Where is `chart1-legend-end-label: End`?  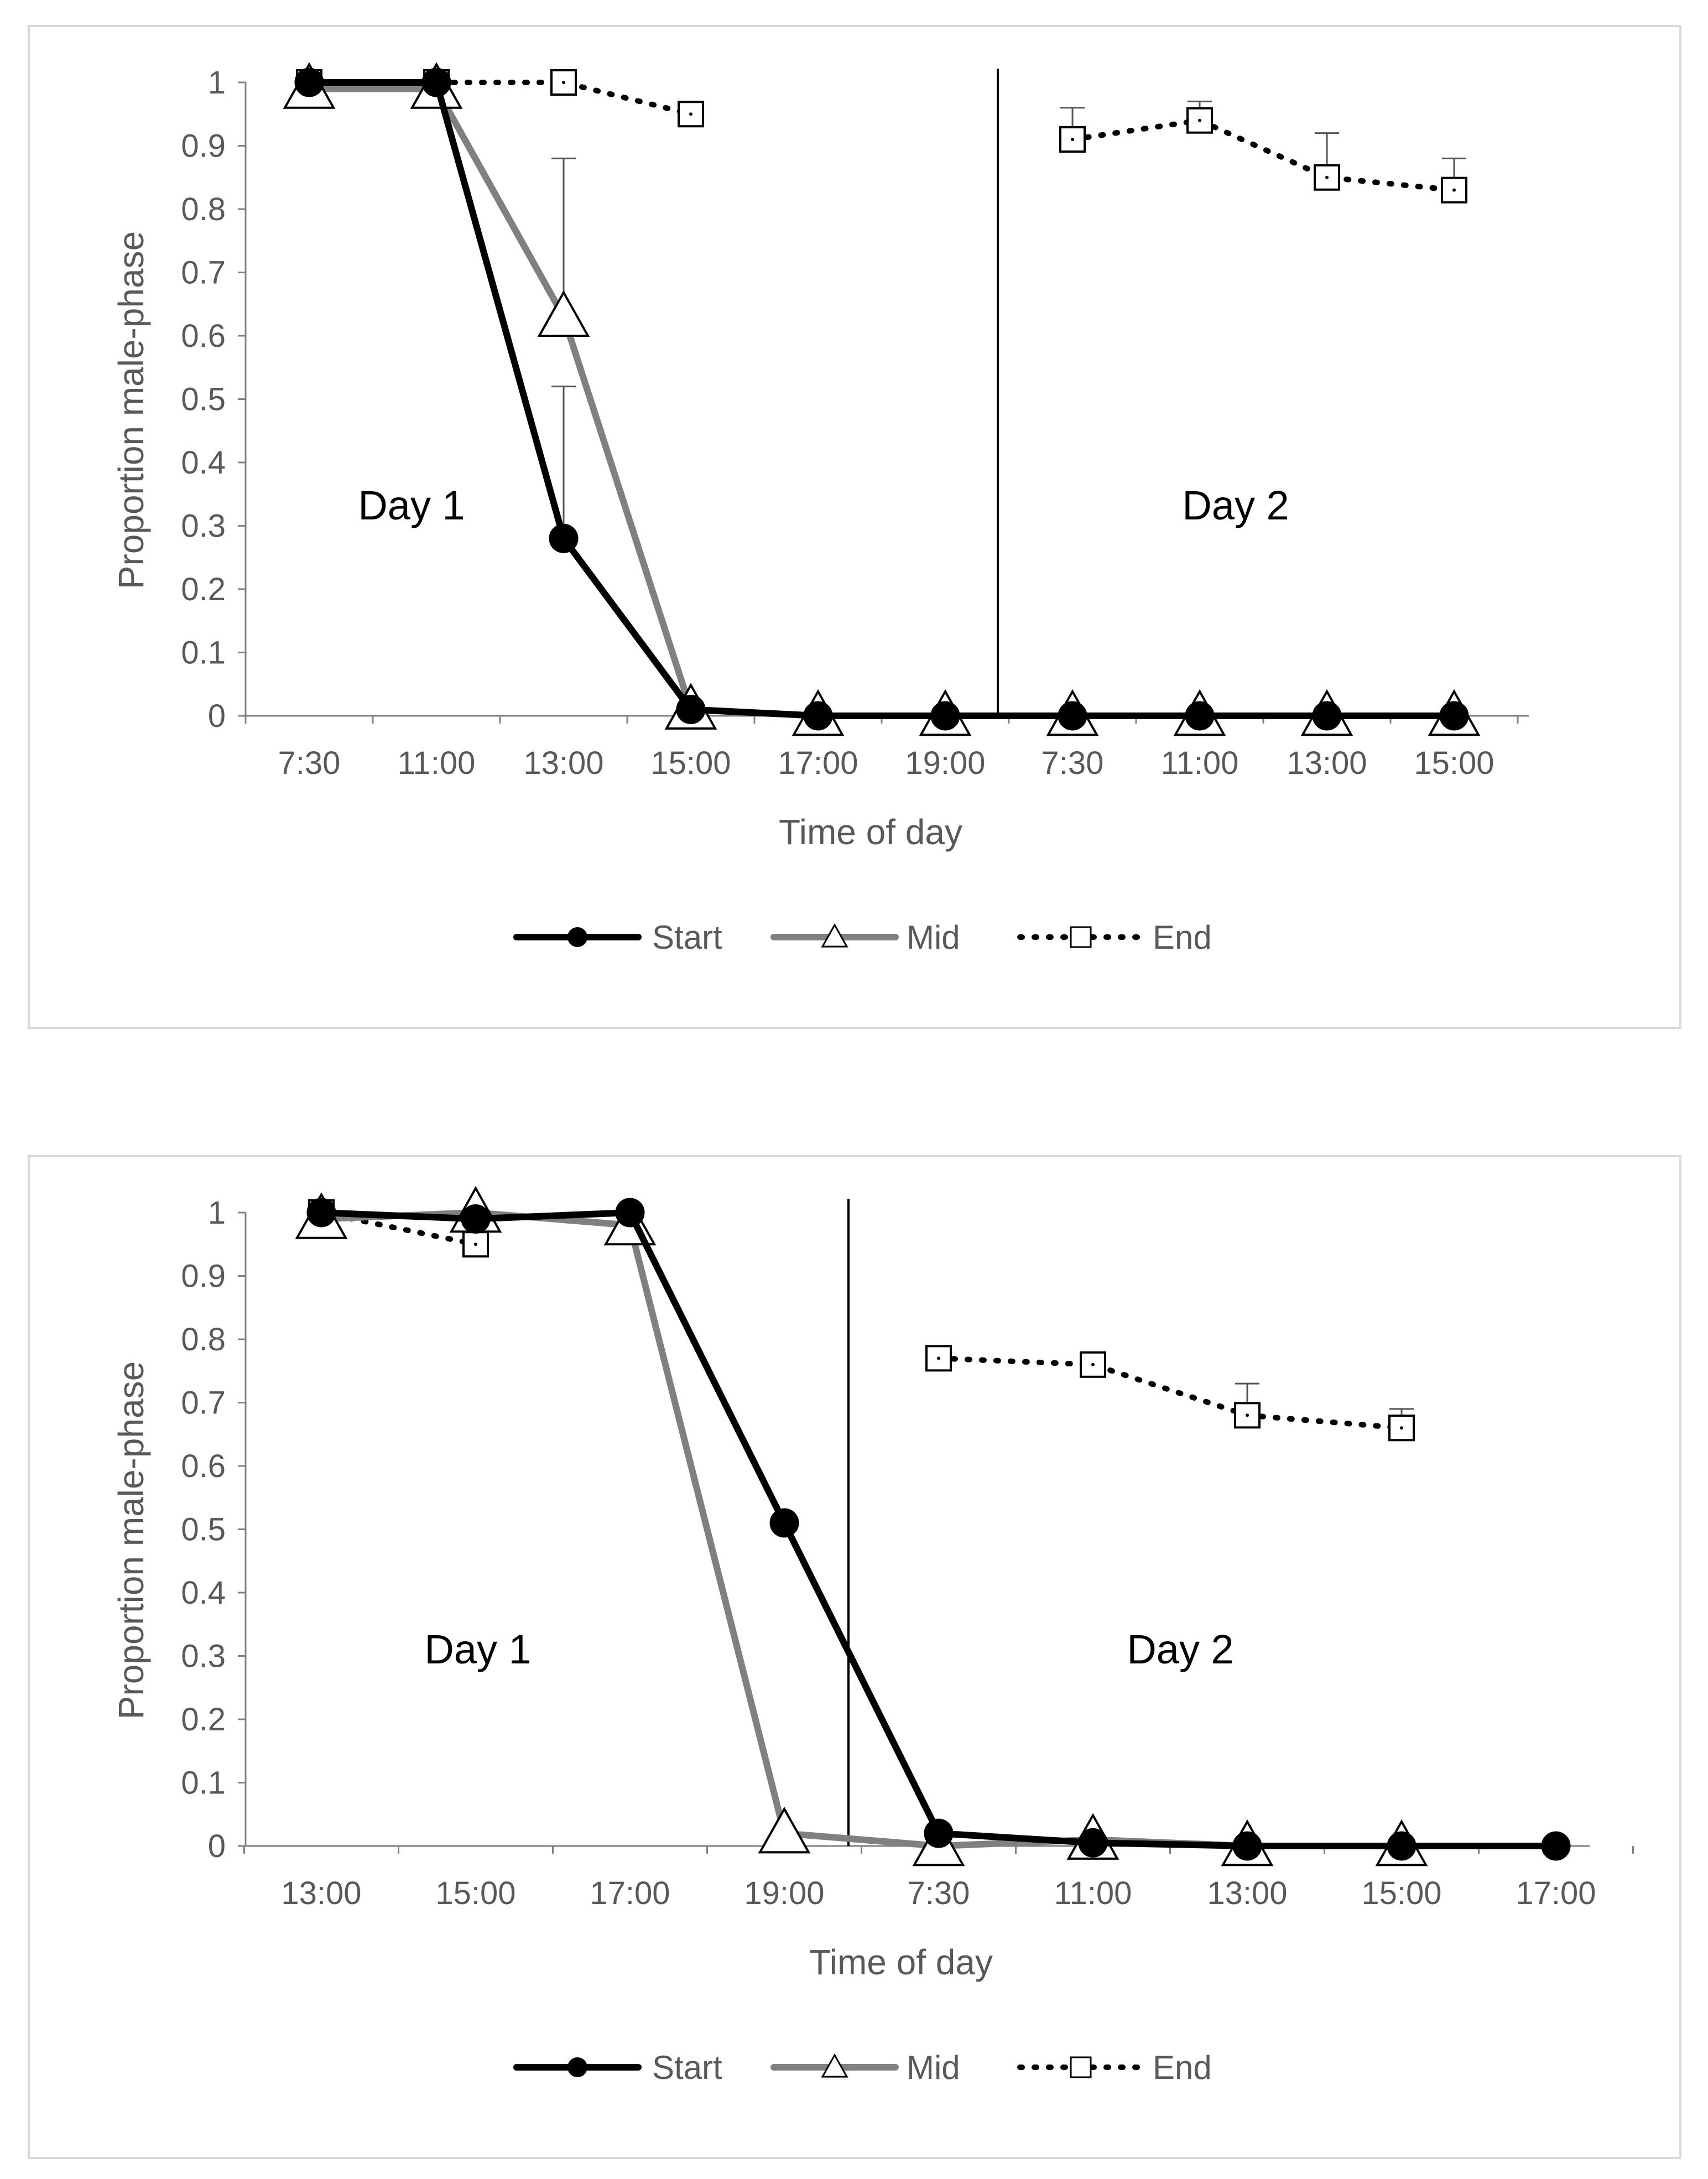
chart1-legend-end-label: End is located at coordinates (1182, 937).